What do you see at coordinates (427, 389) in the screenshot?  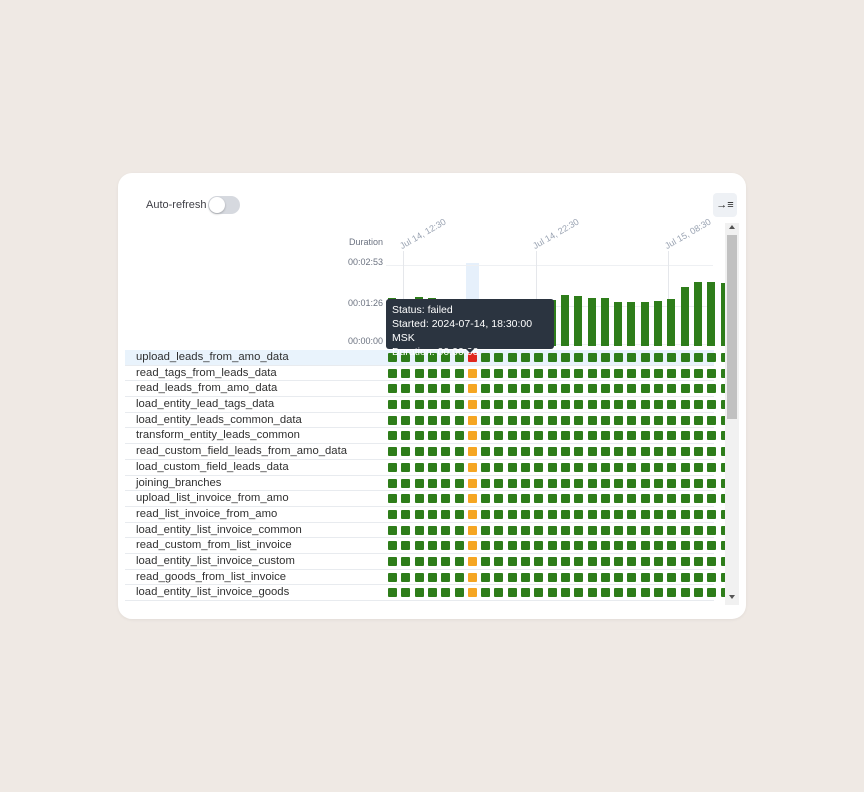 I see `task-row: read_leads_from_amo_data` at bounding box center [427, 389].